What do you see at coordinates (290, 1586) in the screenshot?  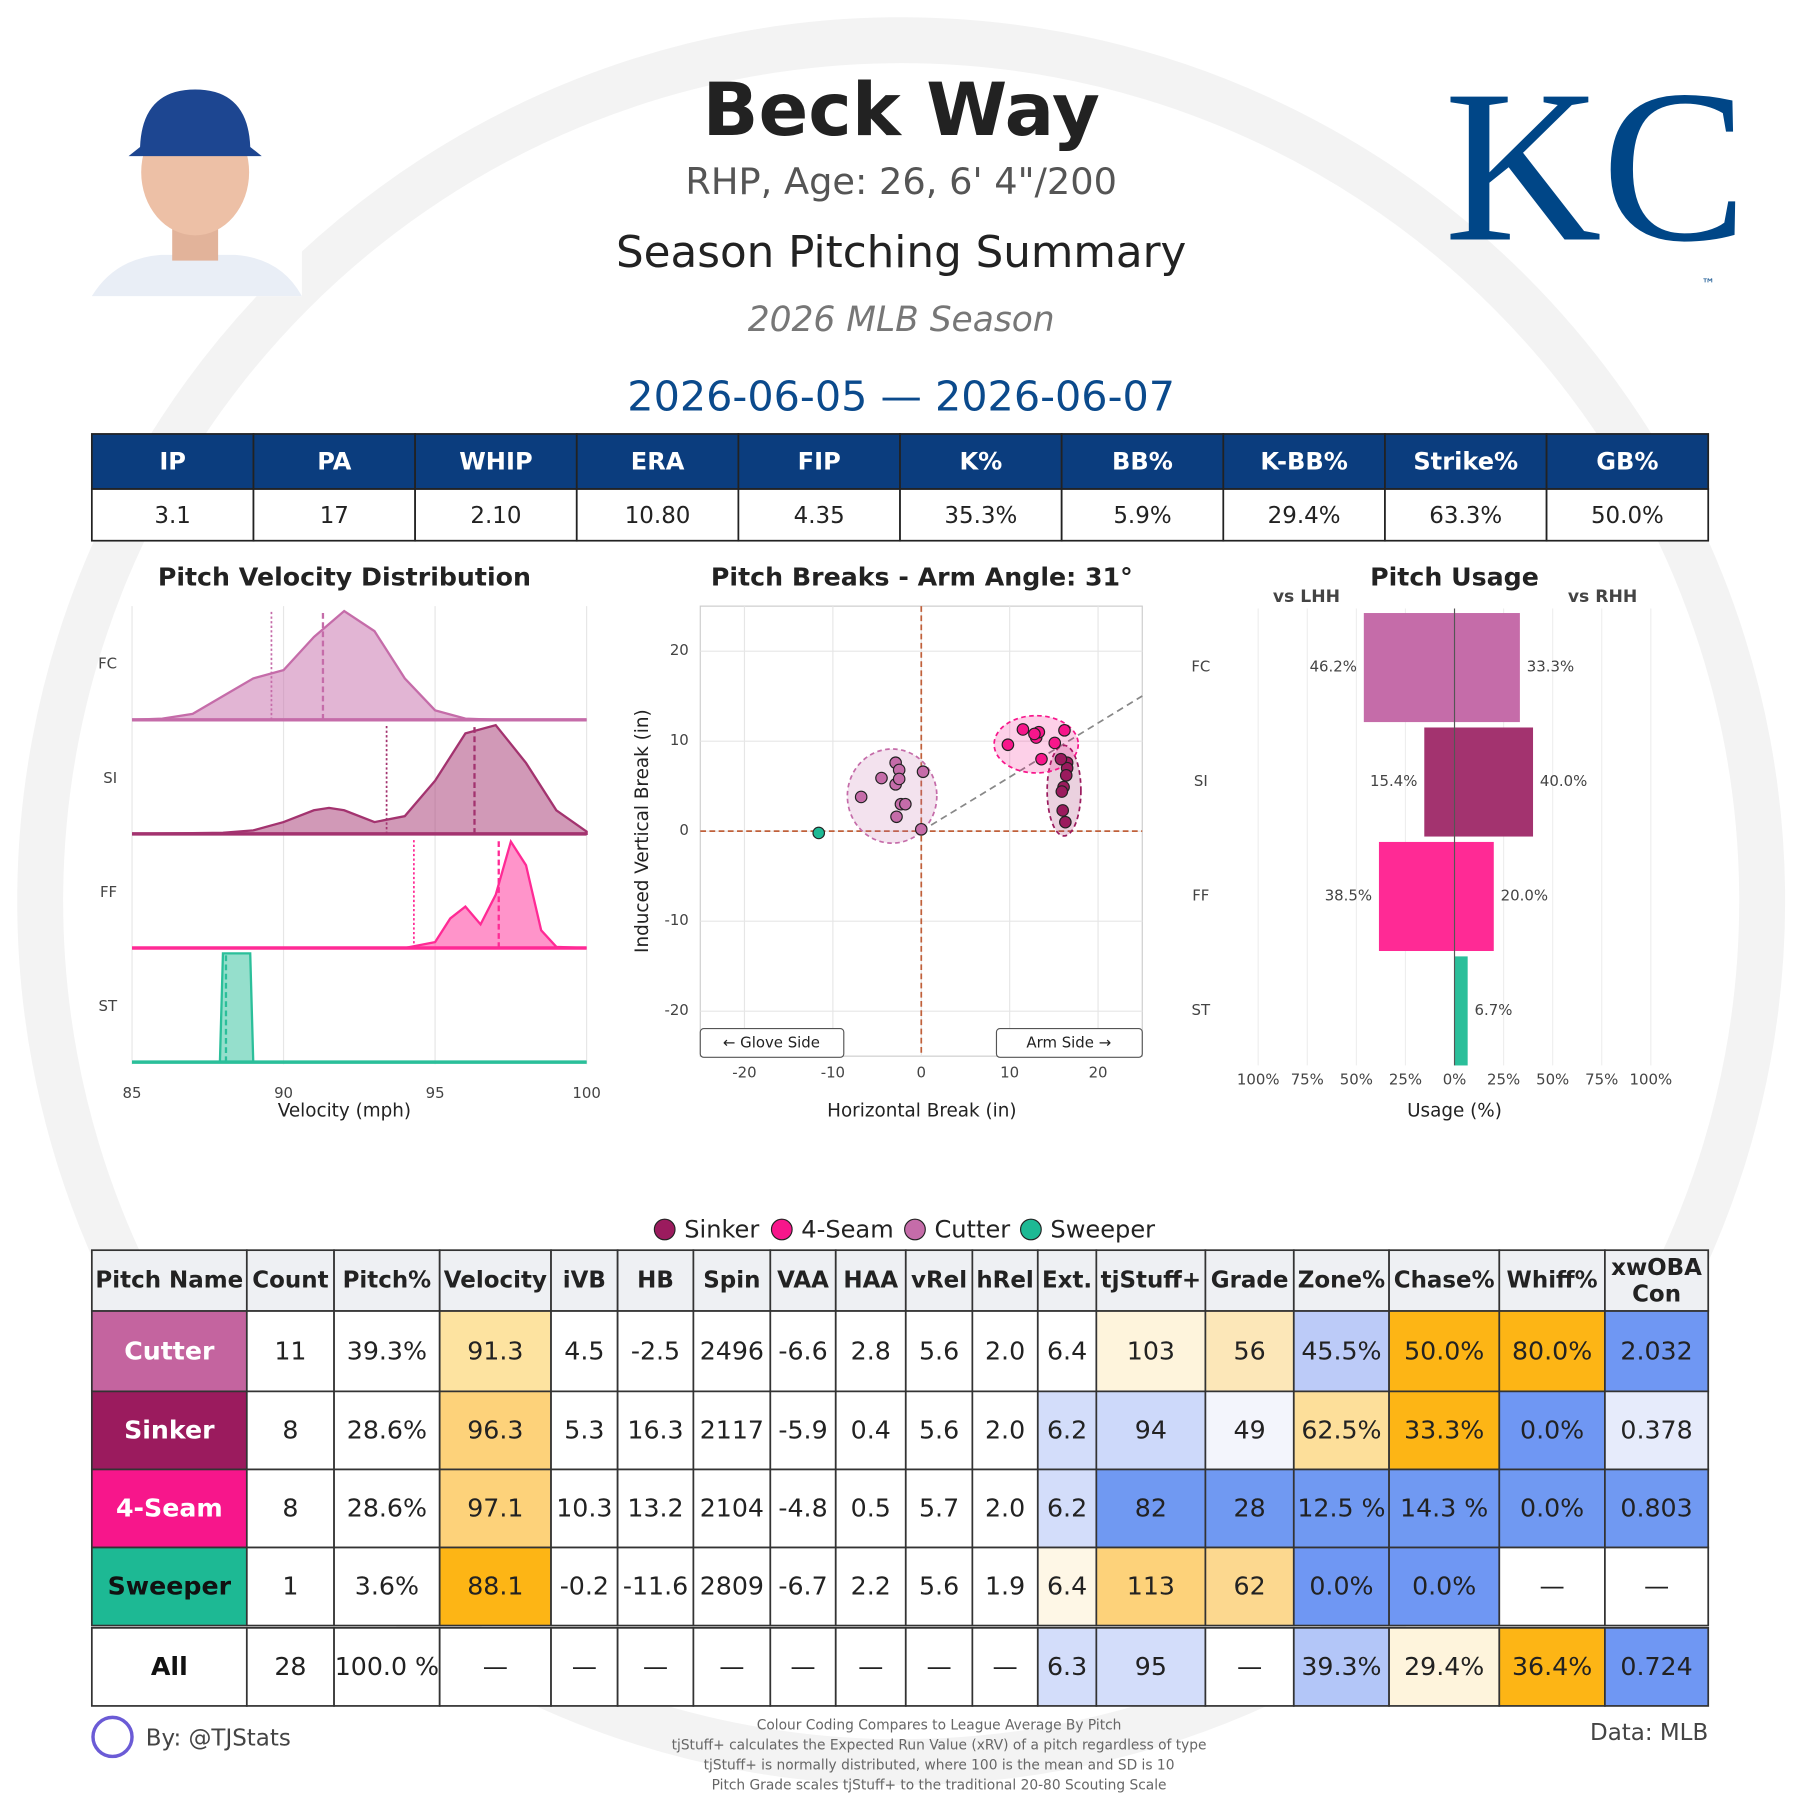 I see `table-value: 1` at bounding box center [290, 1586].